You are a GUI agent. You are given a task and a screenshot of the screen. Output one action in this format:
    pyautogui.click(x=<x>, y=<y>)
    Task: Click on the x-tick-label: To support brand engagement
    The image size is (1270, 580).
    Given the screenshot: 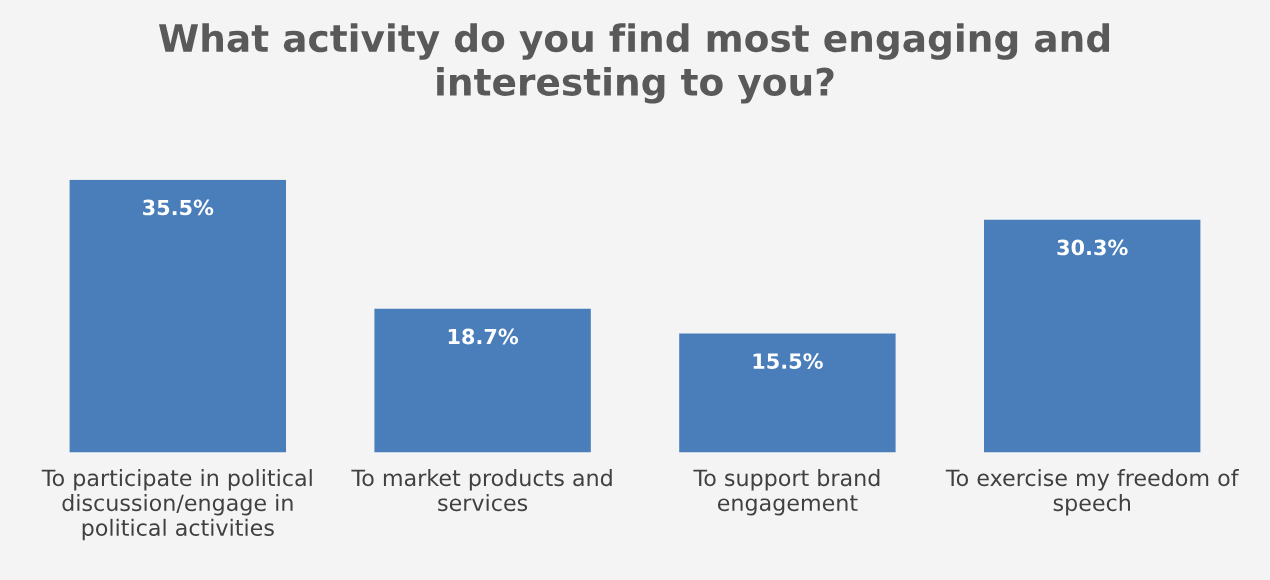 What is the action you would take?
    pyautogui.click(x=786, y=492)
    